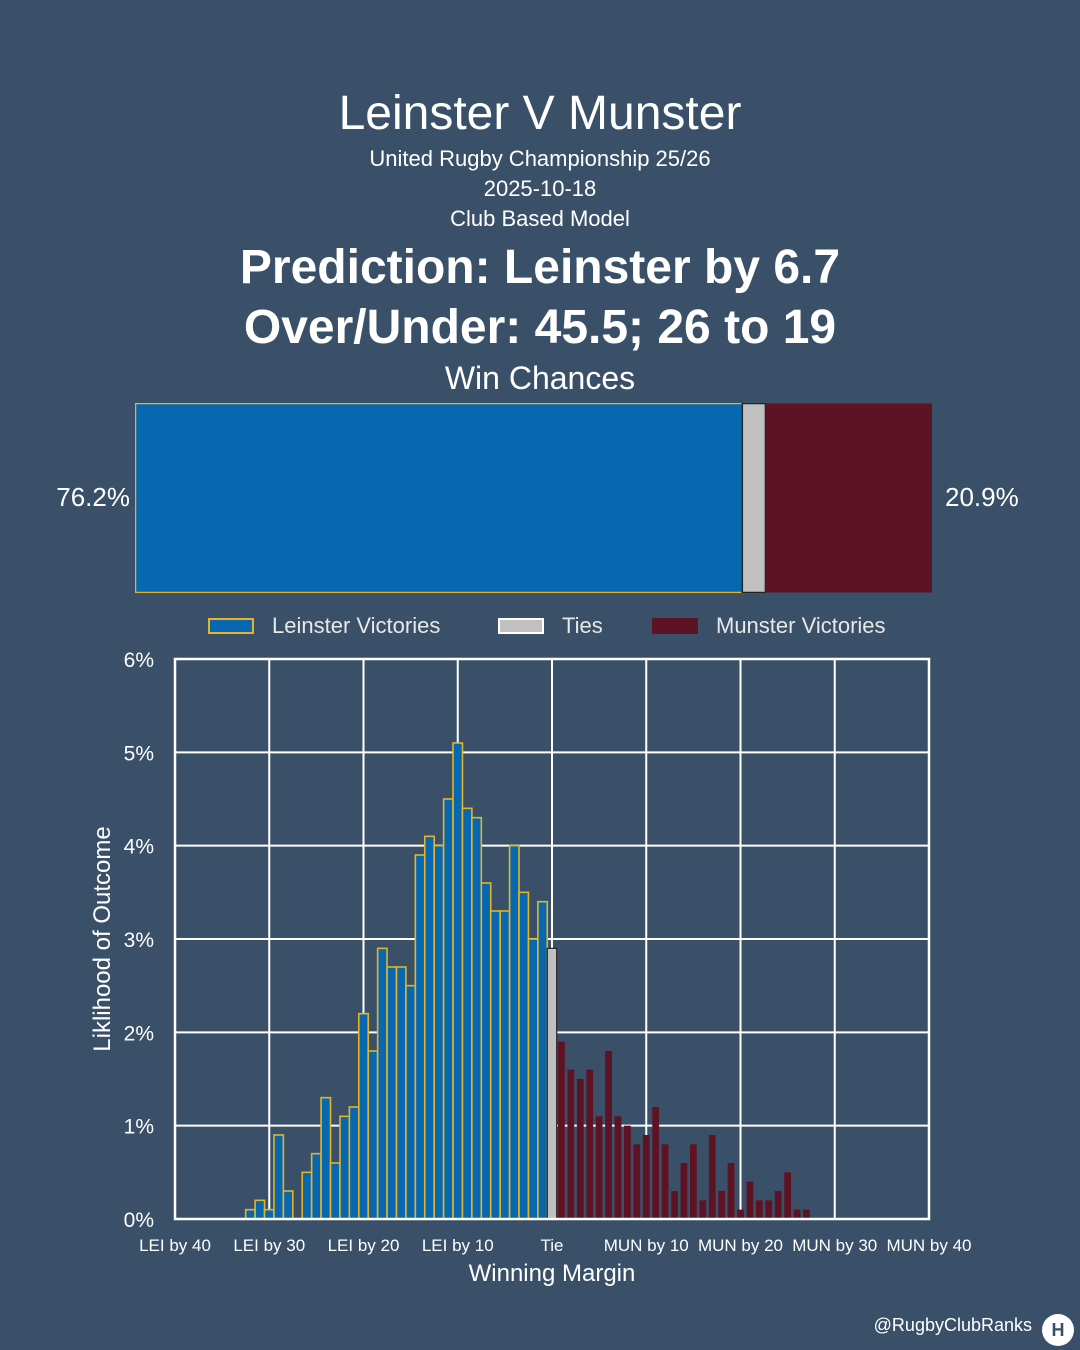 This screenshot has width=1080, height=1350. I want to click on win-bar-ties, so click(754, 498).